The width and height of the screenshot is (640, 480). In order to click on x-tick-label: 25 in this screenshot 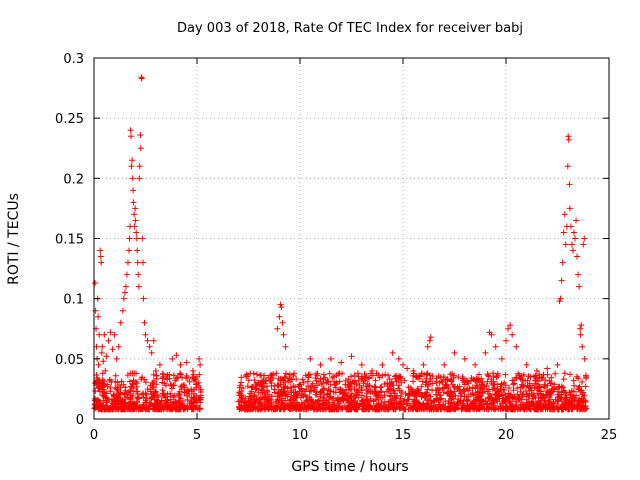, I will do `click(609, 435)`.